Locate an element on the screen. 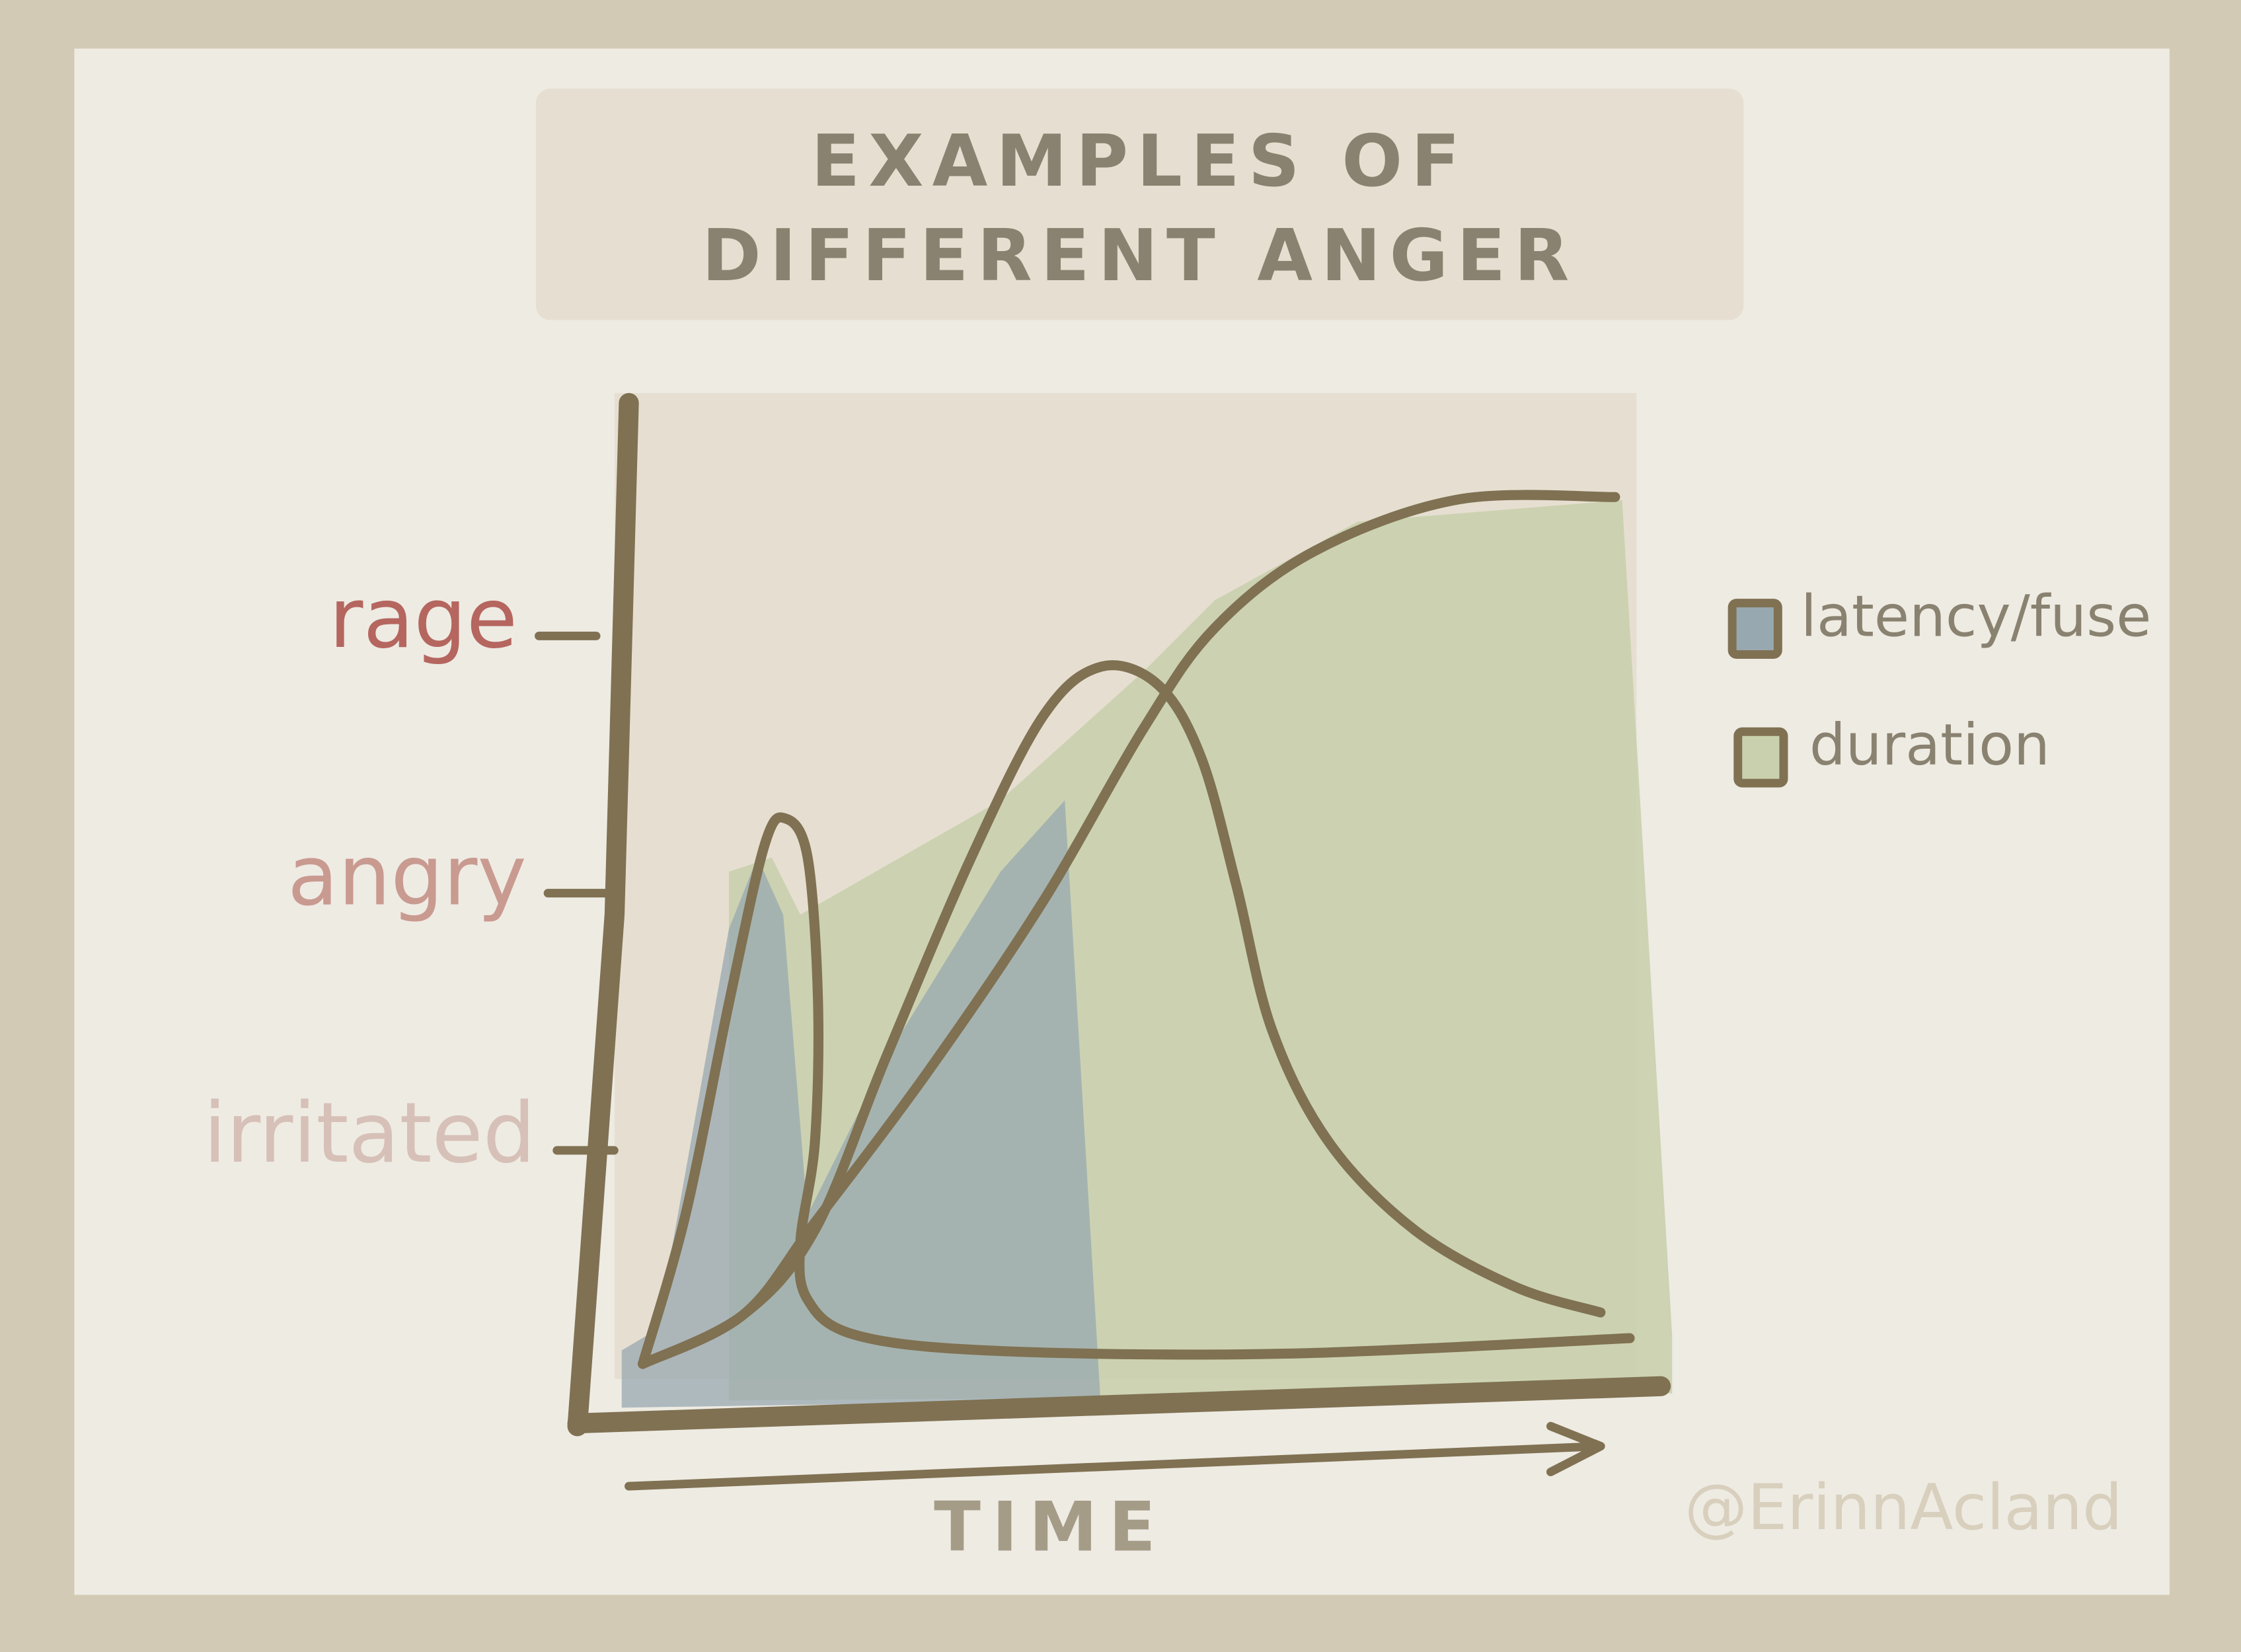 Image resolution: width=2241 pixels, height=1652 pixels. y-tick-label: irritated is located at coordinates (370, 1133).